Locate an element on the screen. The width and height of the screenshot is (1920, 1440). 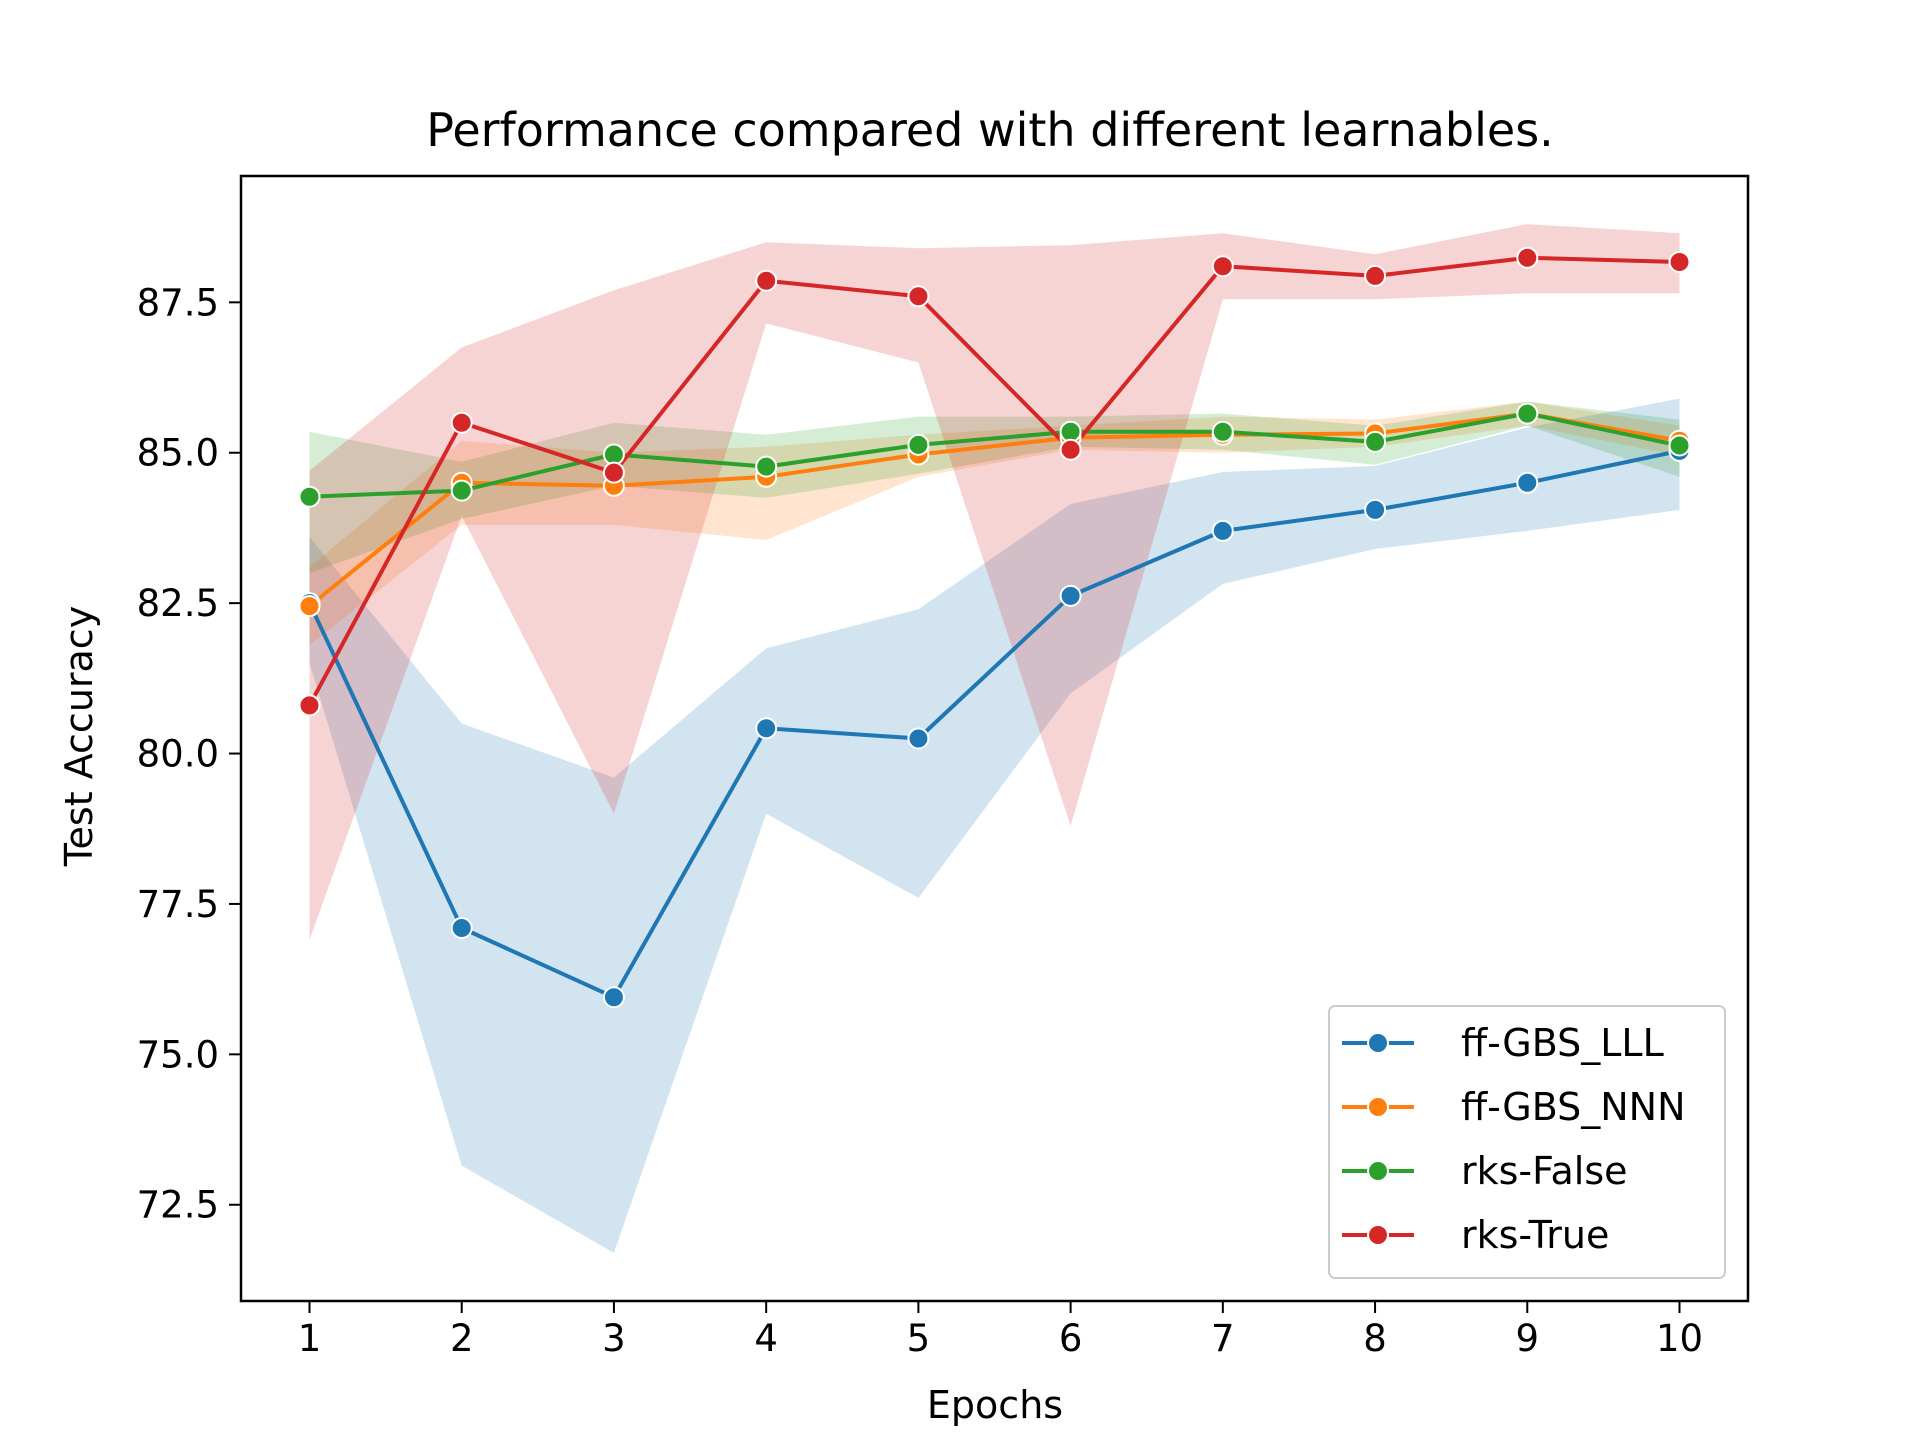
legend-label-rks-false: rks-False is located at coordinates (1544, 1171).